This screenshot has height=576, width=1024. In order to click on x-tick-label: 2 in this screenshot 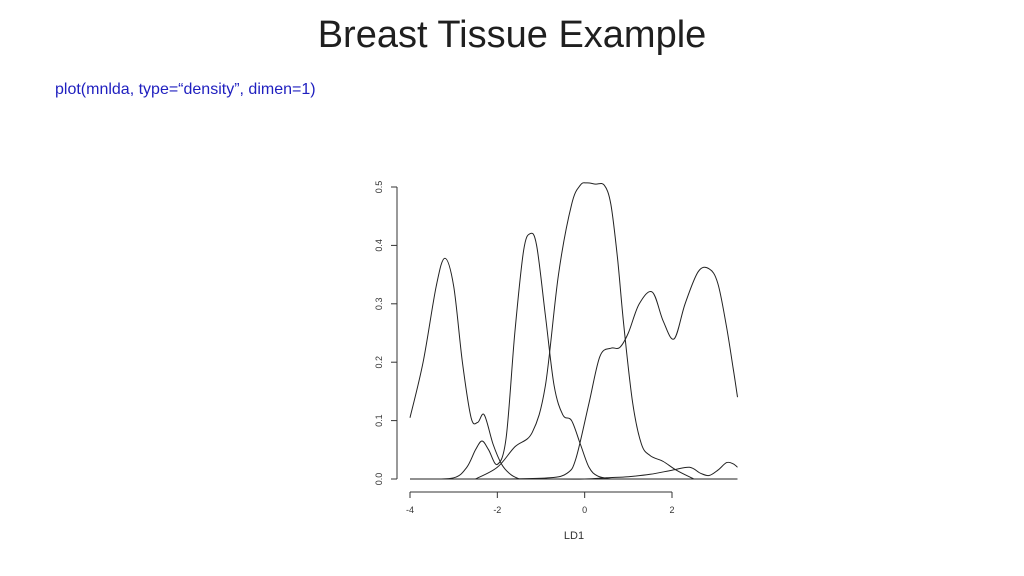, I will do `click(671, 510)`.